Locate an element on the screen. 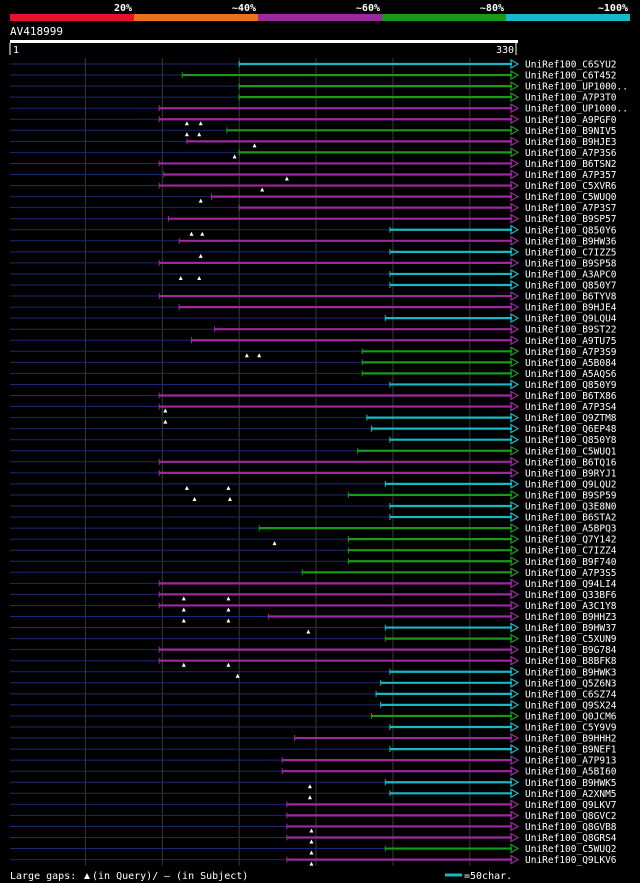 Image resolution: width=640 pixels, height=883 pixels. hit-label-13: UniRef100_C5WUQ0 is located at coordinates (571, 197).